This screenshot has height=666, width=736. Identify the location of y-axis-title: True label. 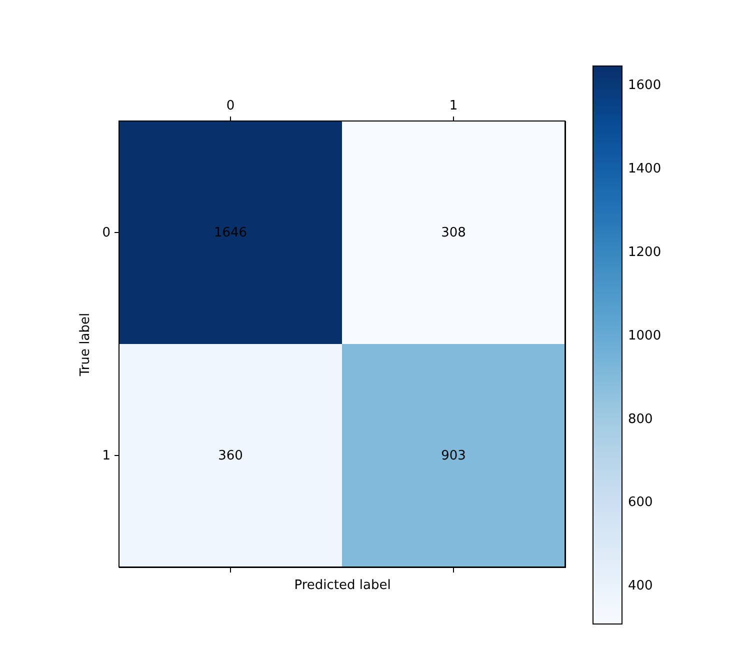
(86, 345).